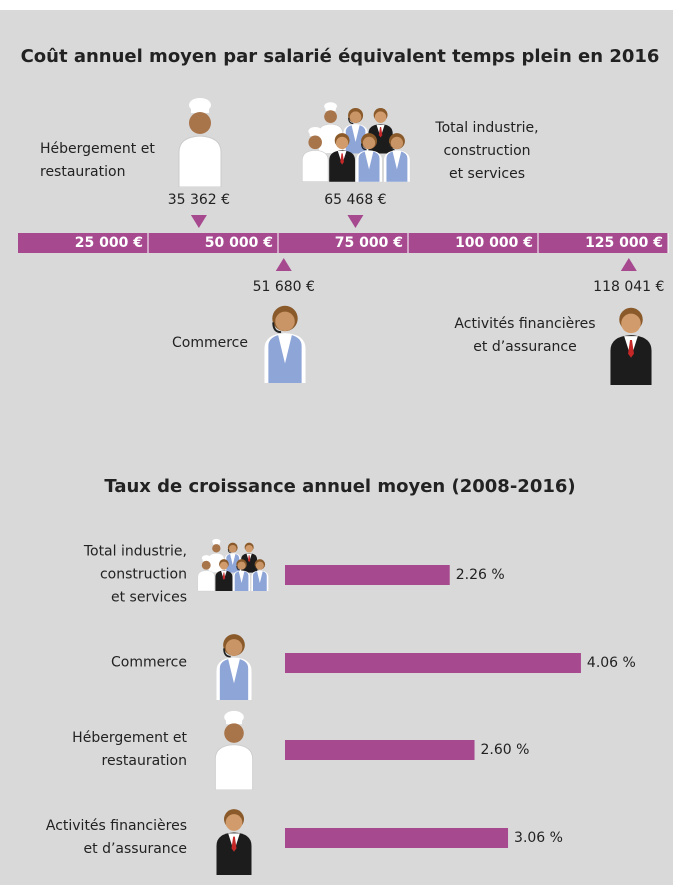  Describe the element at coordinates (494, 243) in the screenshot. I see `x-tick-label: 100 000 €` at that location.